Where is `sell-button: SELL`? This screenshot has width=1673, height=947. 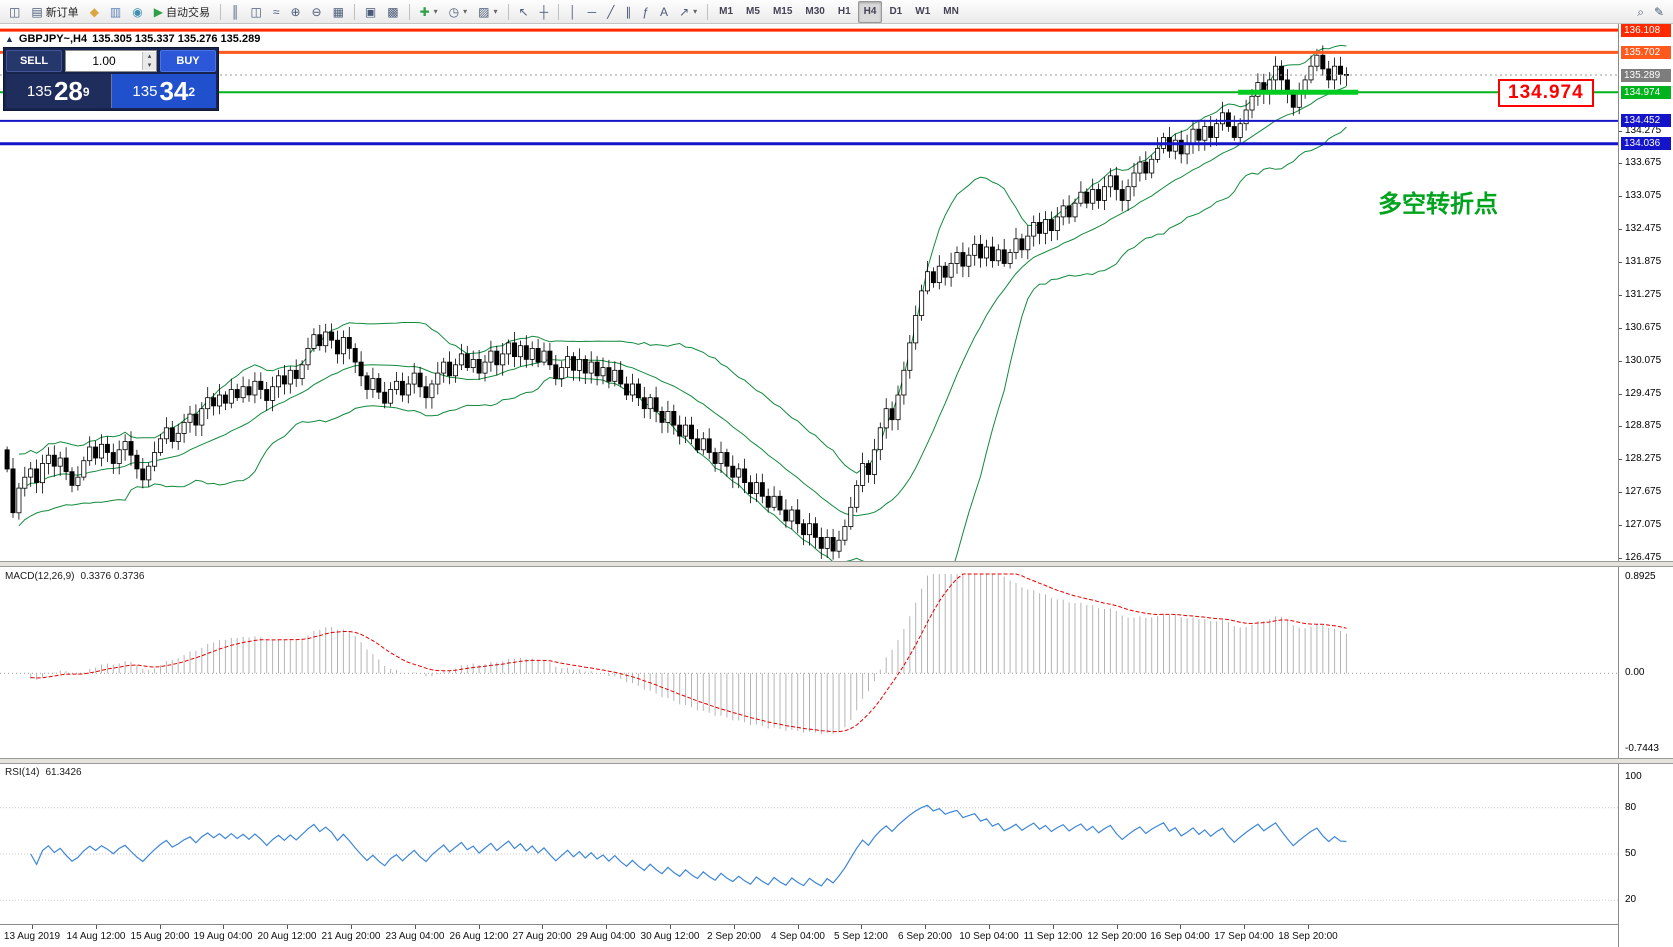
sell-button: SELL is located at coordinates (34, 61).